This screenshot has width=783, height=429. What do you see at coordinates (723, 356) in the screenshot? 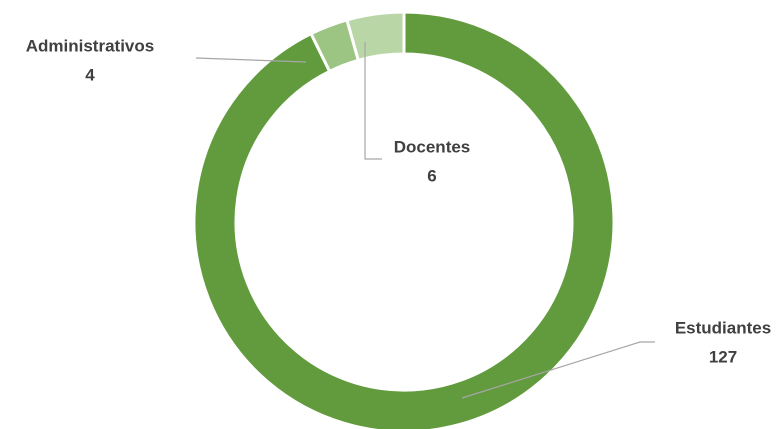
I see `data-label-value: 127` at bounding box center [723, 356].